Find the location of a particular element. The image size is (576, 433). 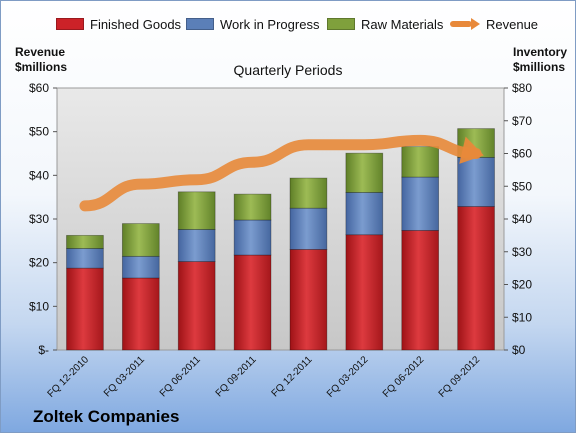

legend-label-raw-materials: Raw Materials is located at coordinates (402, 24).